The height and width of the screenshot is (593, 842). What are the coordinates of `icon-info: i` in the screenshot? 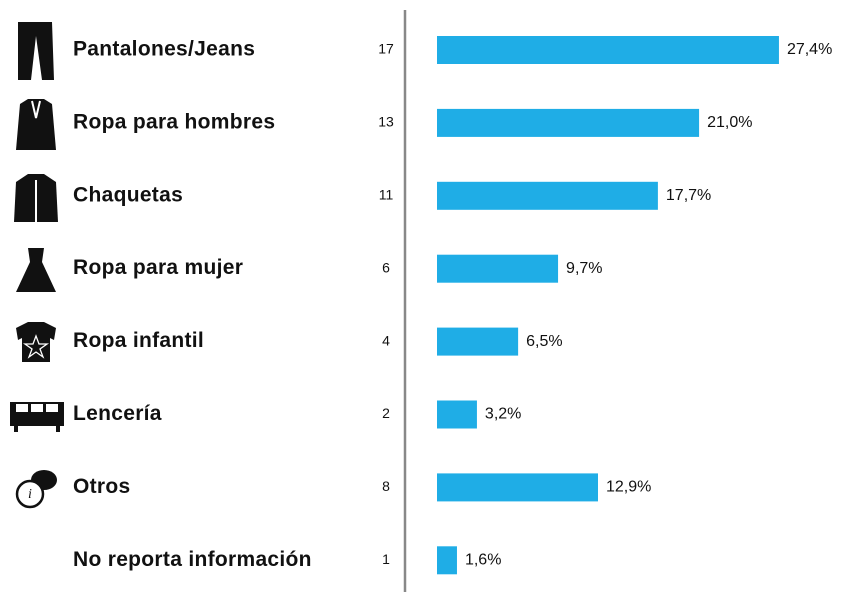 It's located at (30, 494).